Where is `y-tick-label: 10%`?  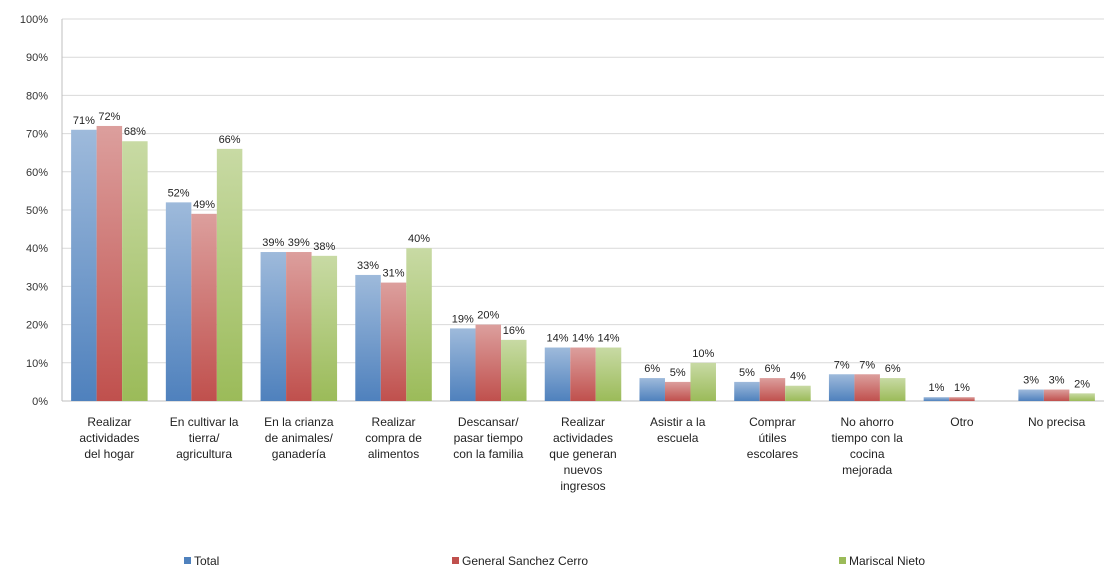
y-tick-label: 10% is located at coordinates (37, 364).